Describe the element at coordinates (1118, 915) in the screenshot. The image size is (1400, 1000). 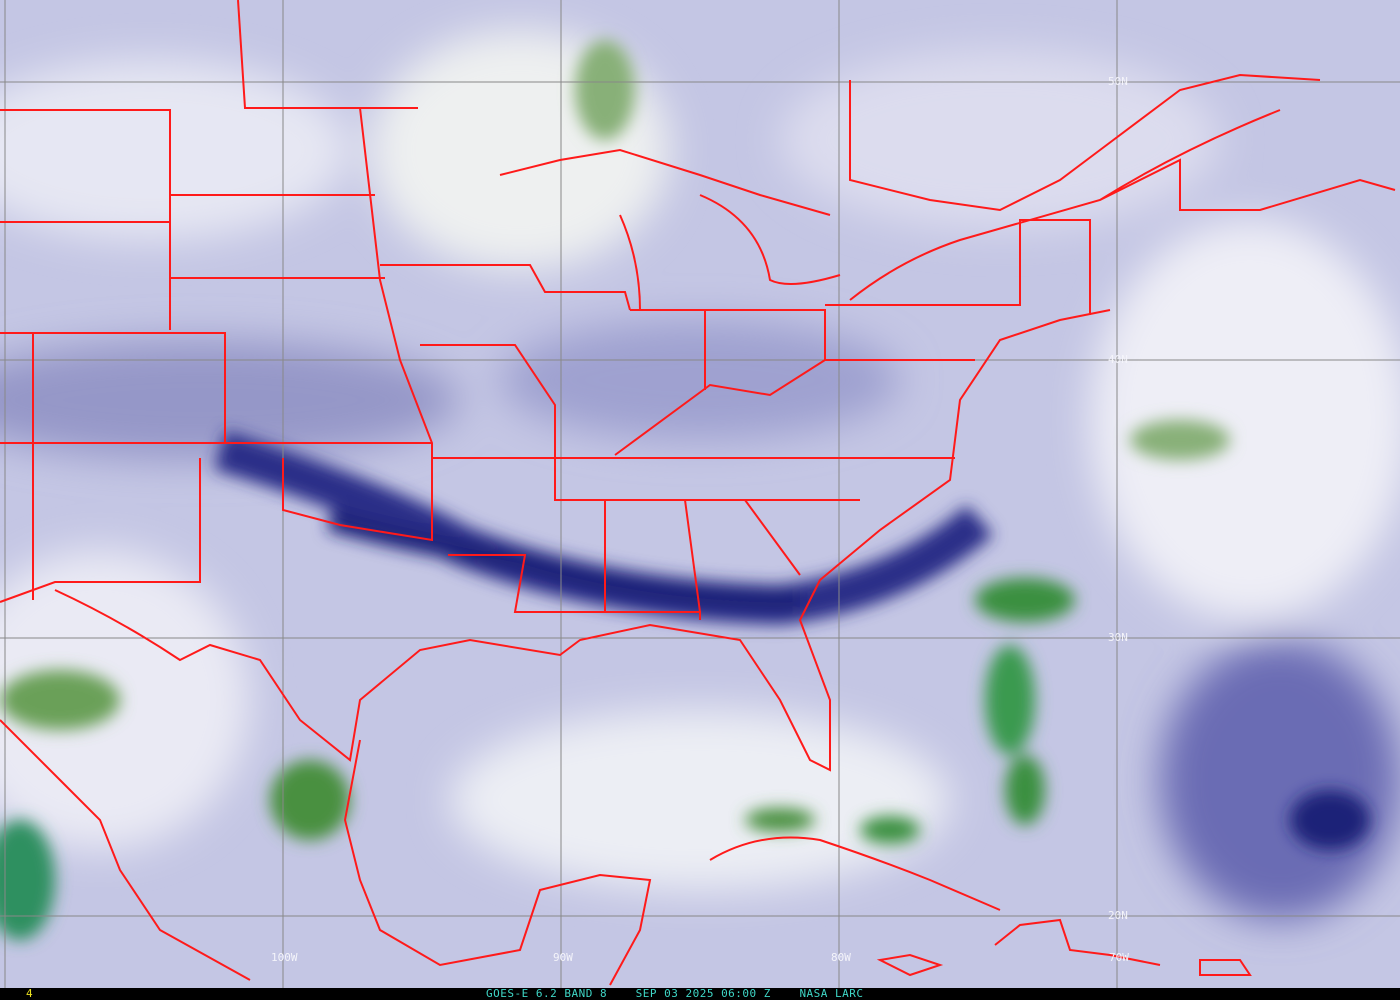
I see `lat-label-20n: 20N` at that location.